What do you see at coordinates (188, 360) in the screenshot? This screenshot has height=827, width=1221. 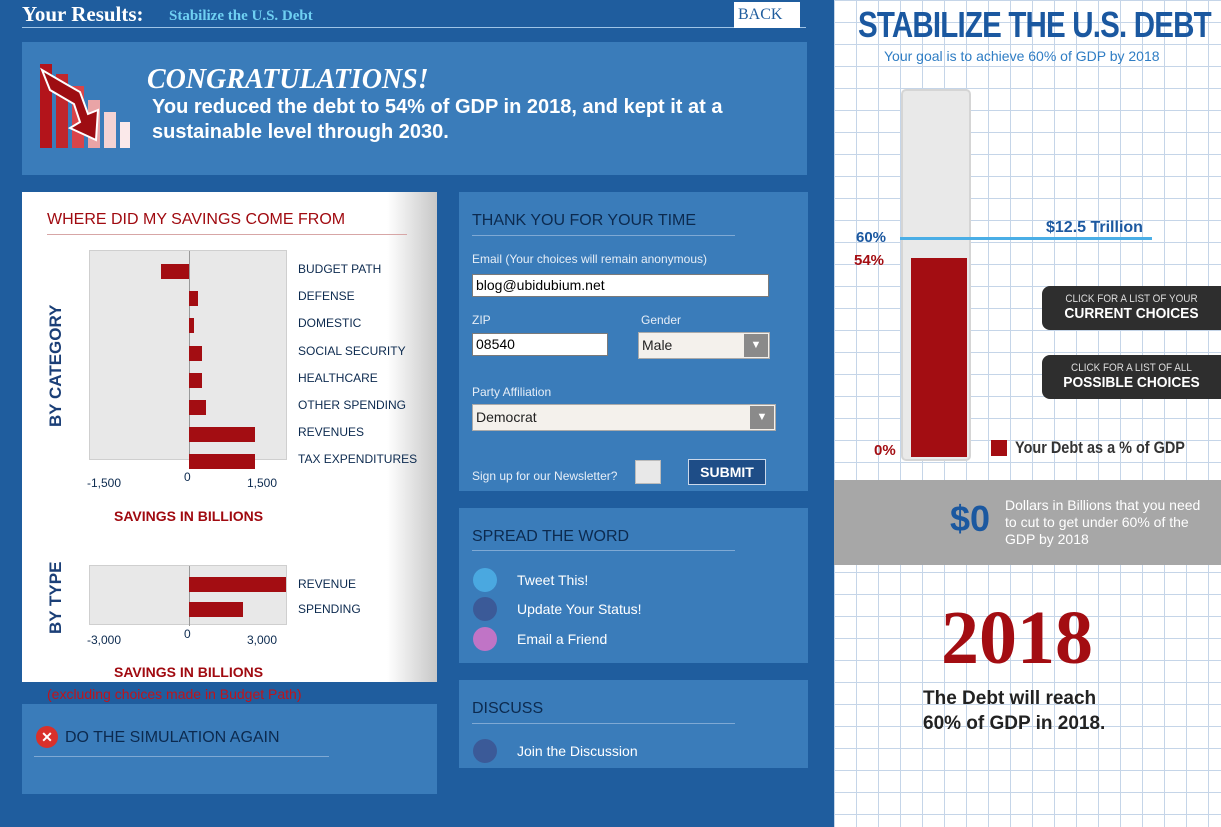 I see `category-chart` at bounding box center [188, 360].